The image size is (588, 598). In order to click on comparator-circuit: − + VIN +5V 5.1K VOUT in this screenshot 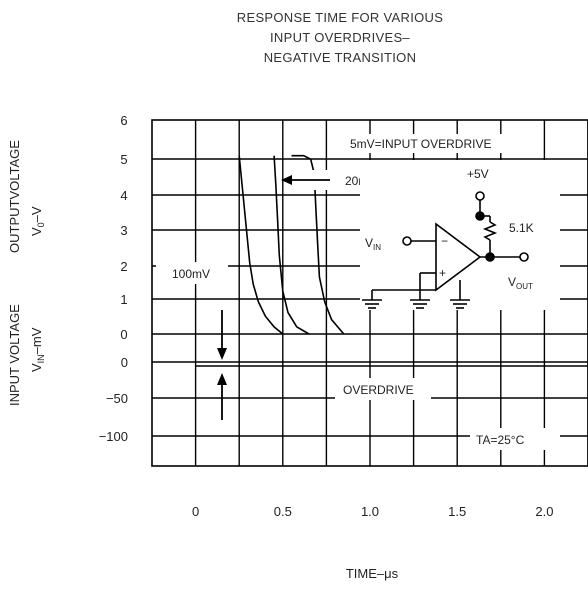, I will do `click(460, 235)`.